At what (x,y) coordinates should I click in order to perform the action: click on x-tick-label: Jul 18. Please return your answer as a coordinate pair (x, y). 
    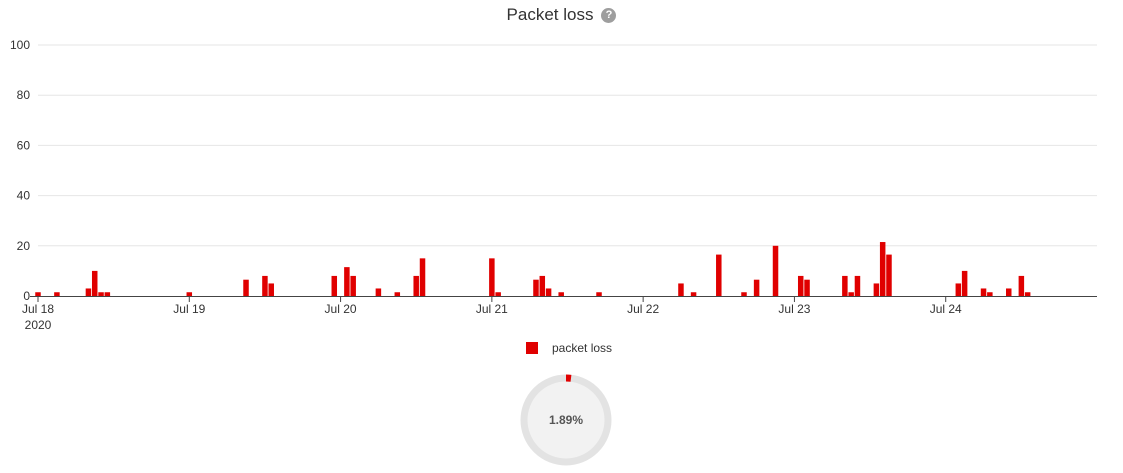
    Looking at the image, I should click on (38, 309).